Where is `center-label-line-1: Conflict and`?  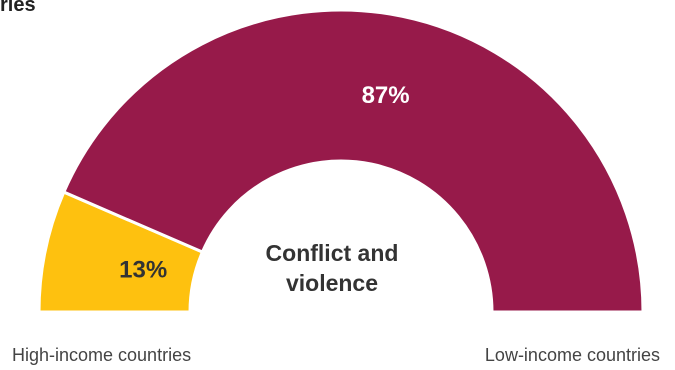
center-label-line-1: Conflict and is located at coordinates (332, 253).